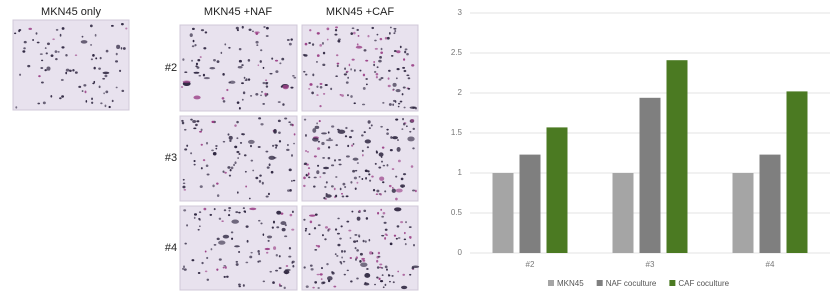  I want to click on micrograph, so click(238, 248).